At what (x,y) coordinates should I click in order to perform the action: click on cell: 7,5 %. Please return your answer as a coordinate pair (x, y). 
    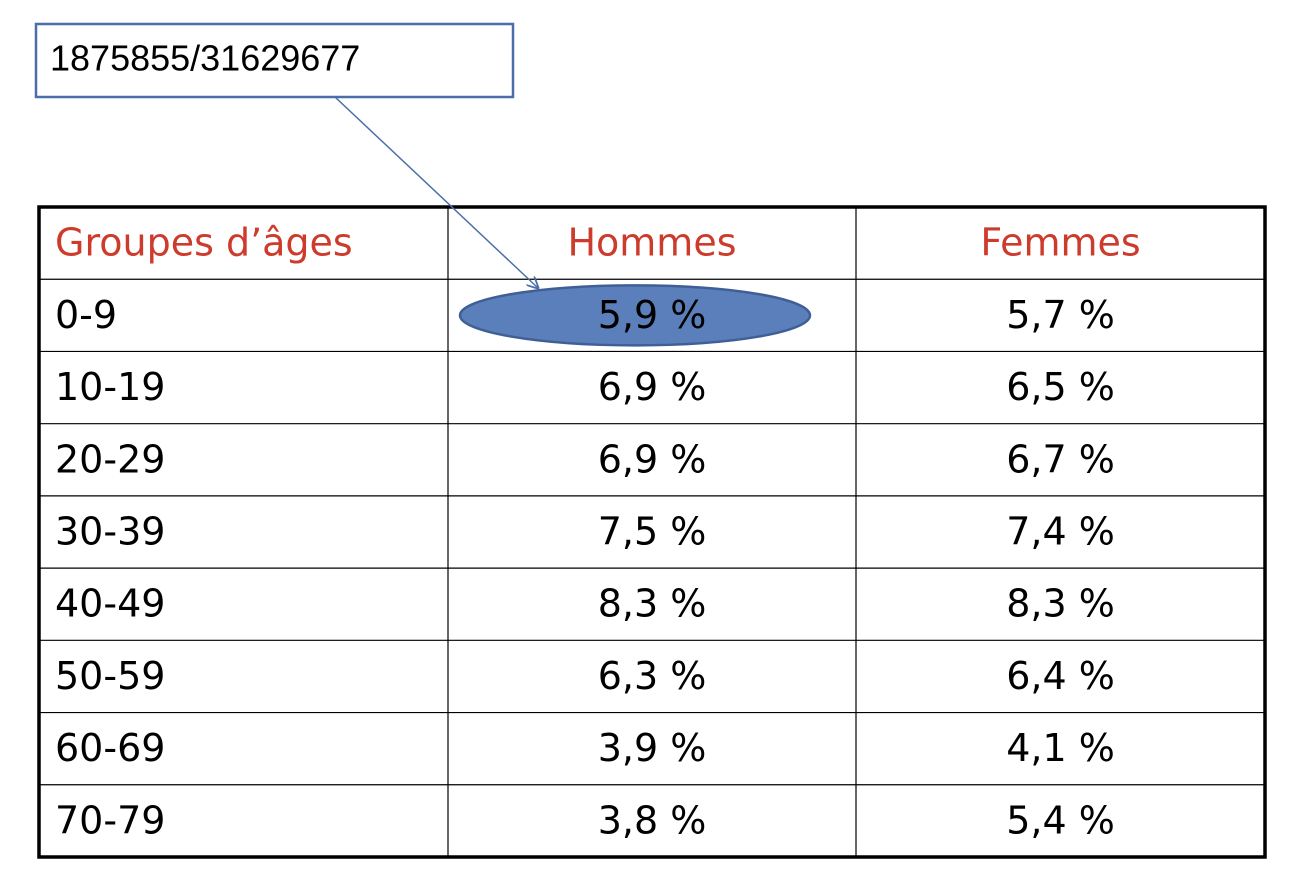
    Looking at the image, I should click on (652, 532).